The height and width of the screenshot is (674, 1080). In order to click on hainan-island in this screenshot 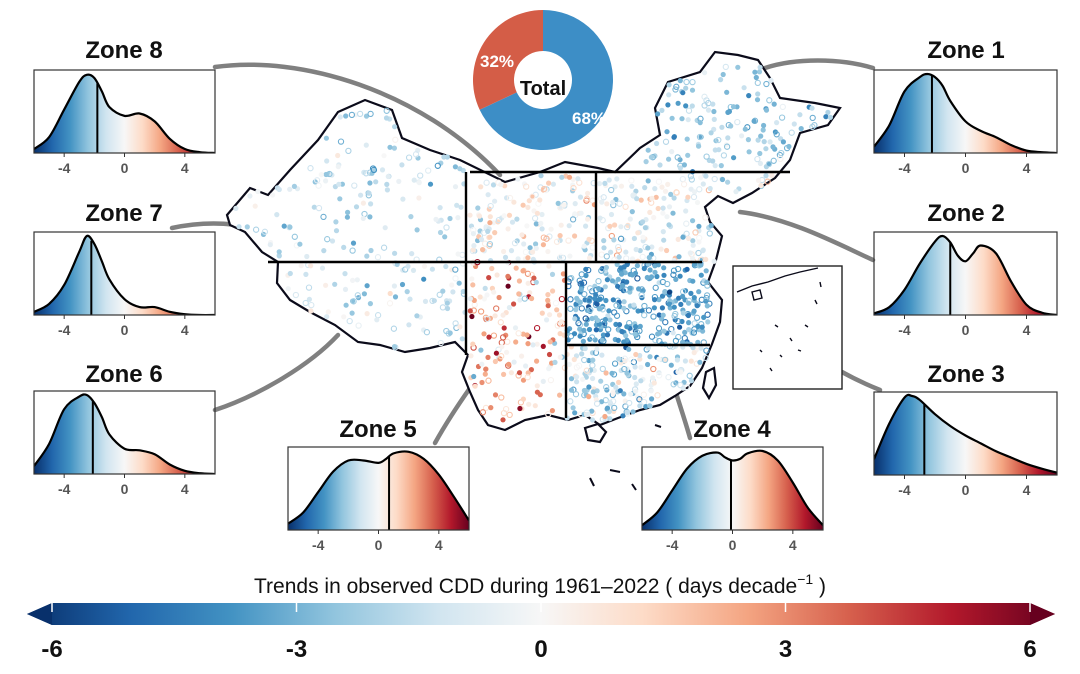, I will do `click(595, 433)`.